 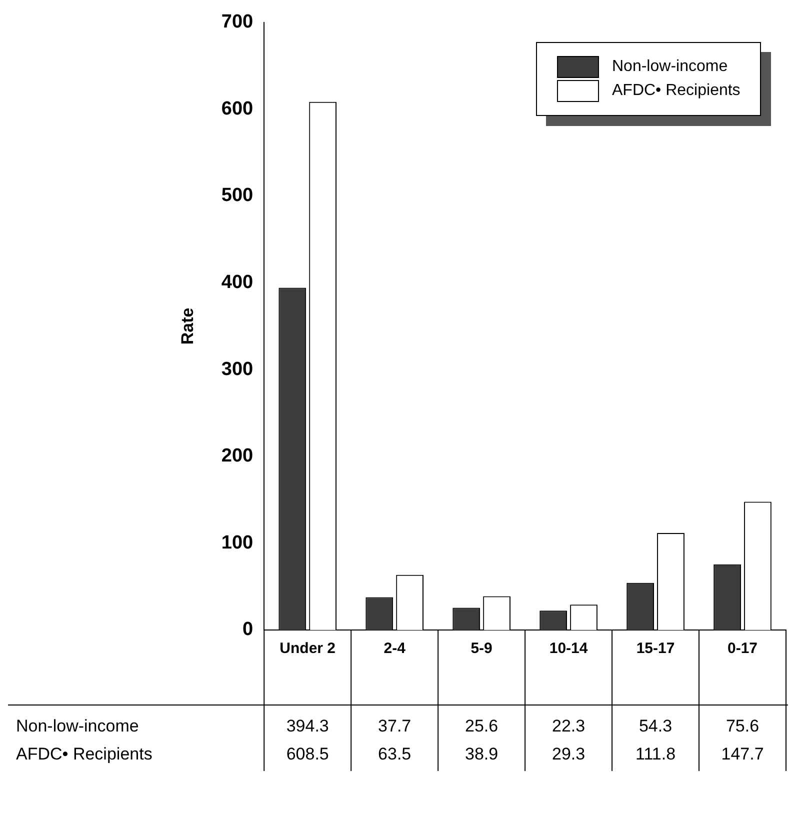 What do you see at coordinates (743, 726) in the screenshot?
I see `data-label: 75.6` at bounding box center [743, 726].